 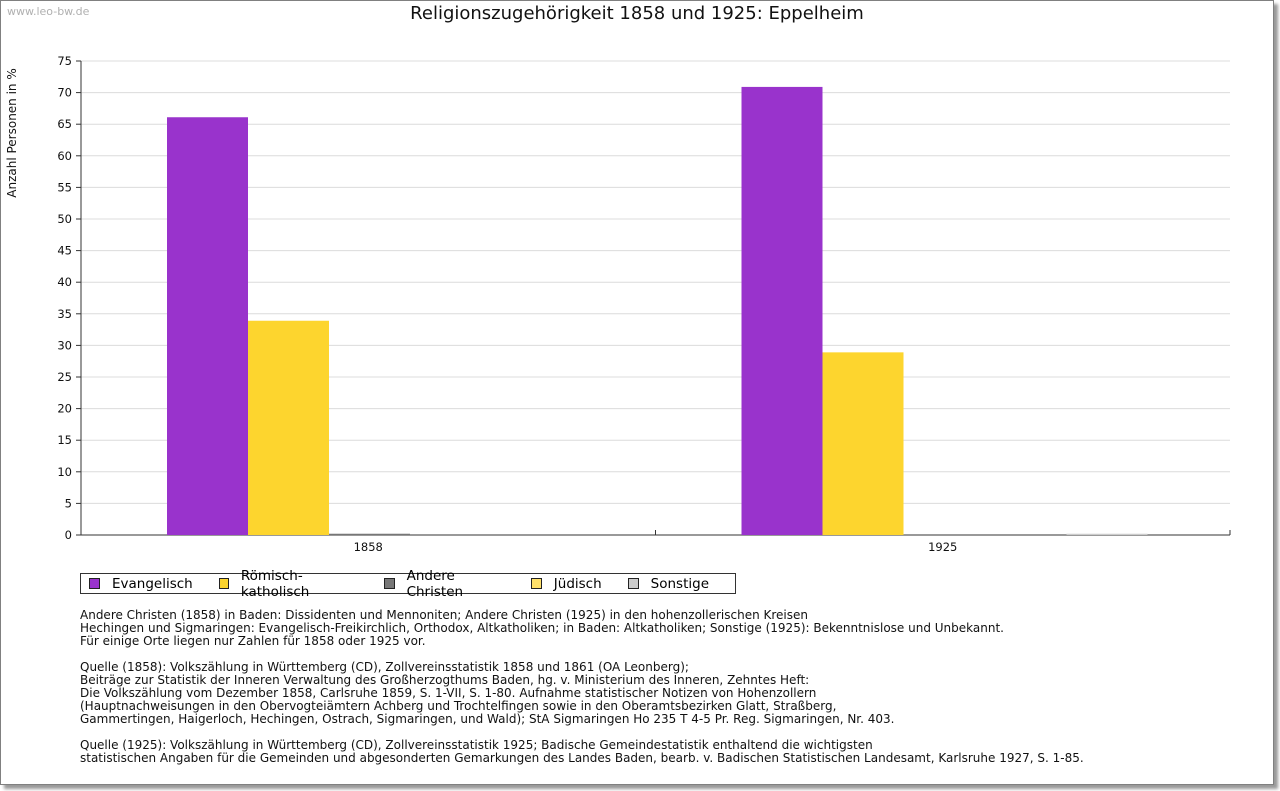 I want to click on legend-item-sonstige: Sonstige, so click(x=668, y=583).